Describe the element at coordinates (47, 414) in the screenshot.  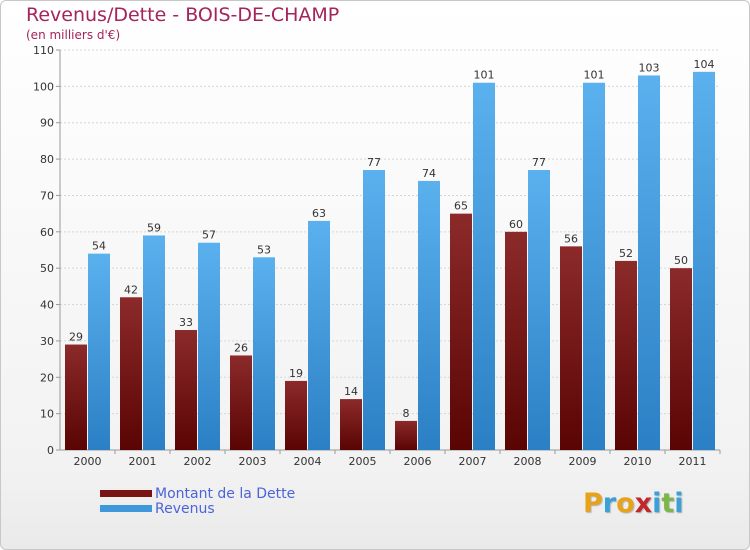
I see `y-tick-label: 10` at that location.